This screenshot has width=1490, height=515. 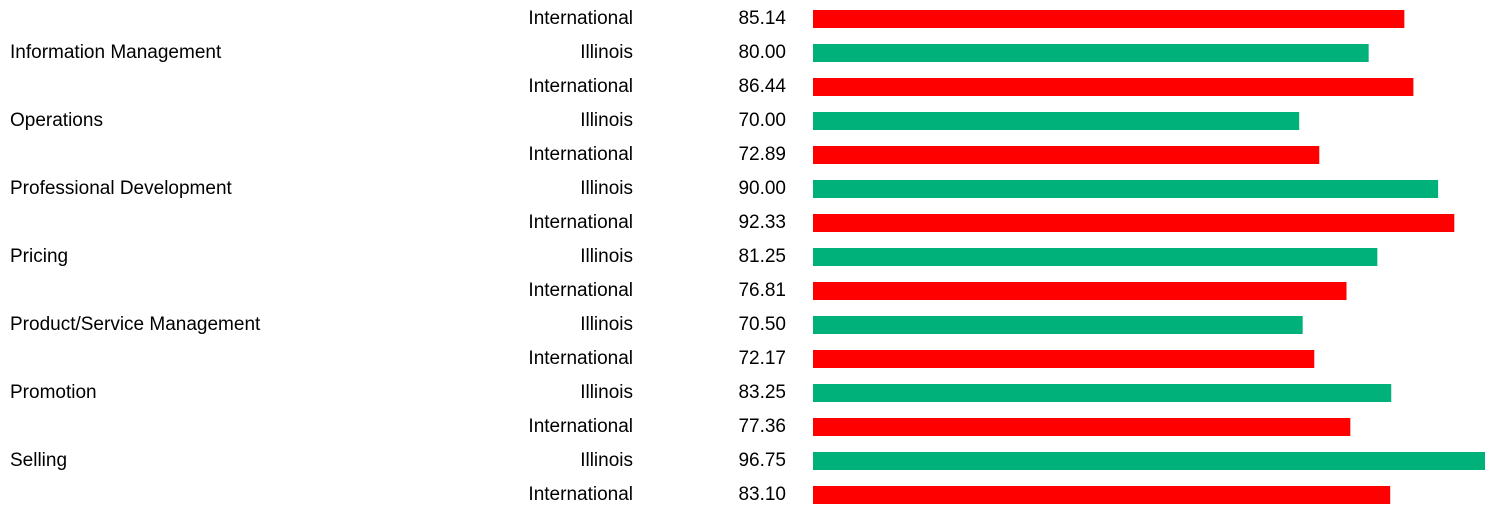 I want to click on value-label: 76.81, so click(x=762, y=290).